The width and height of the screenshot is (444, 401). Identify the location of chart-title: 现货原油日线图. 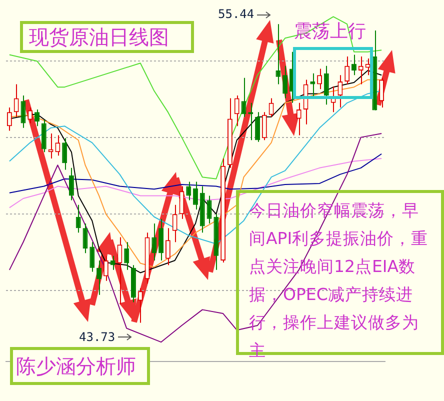
(107, 37).